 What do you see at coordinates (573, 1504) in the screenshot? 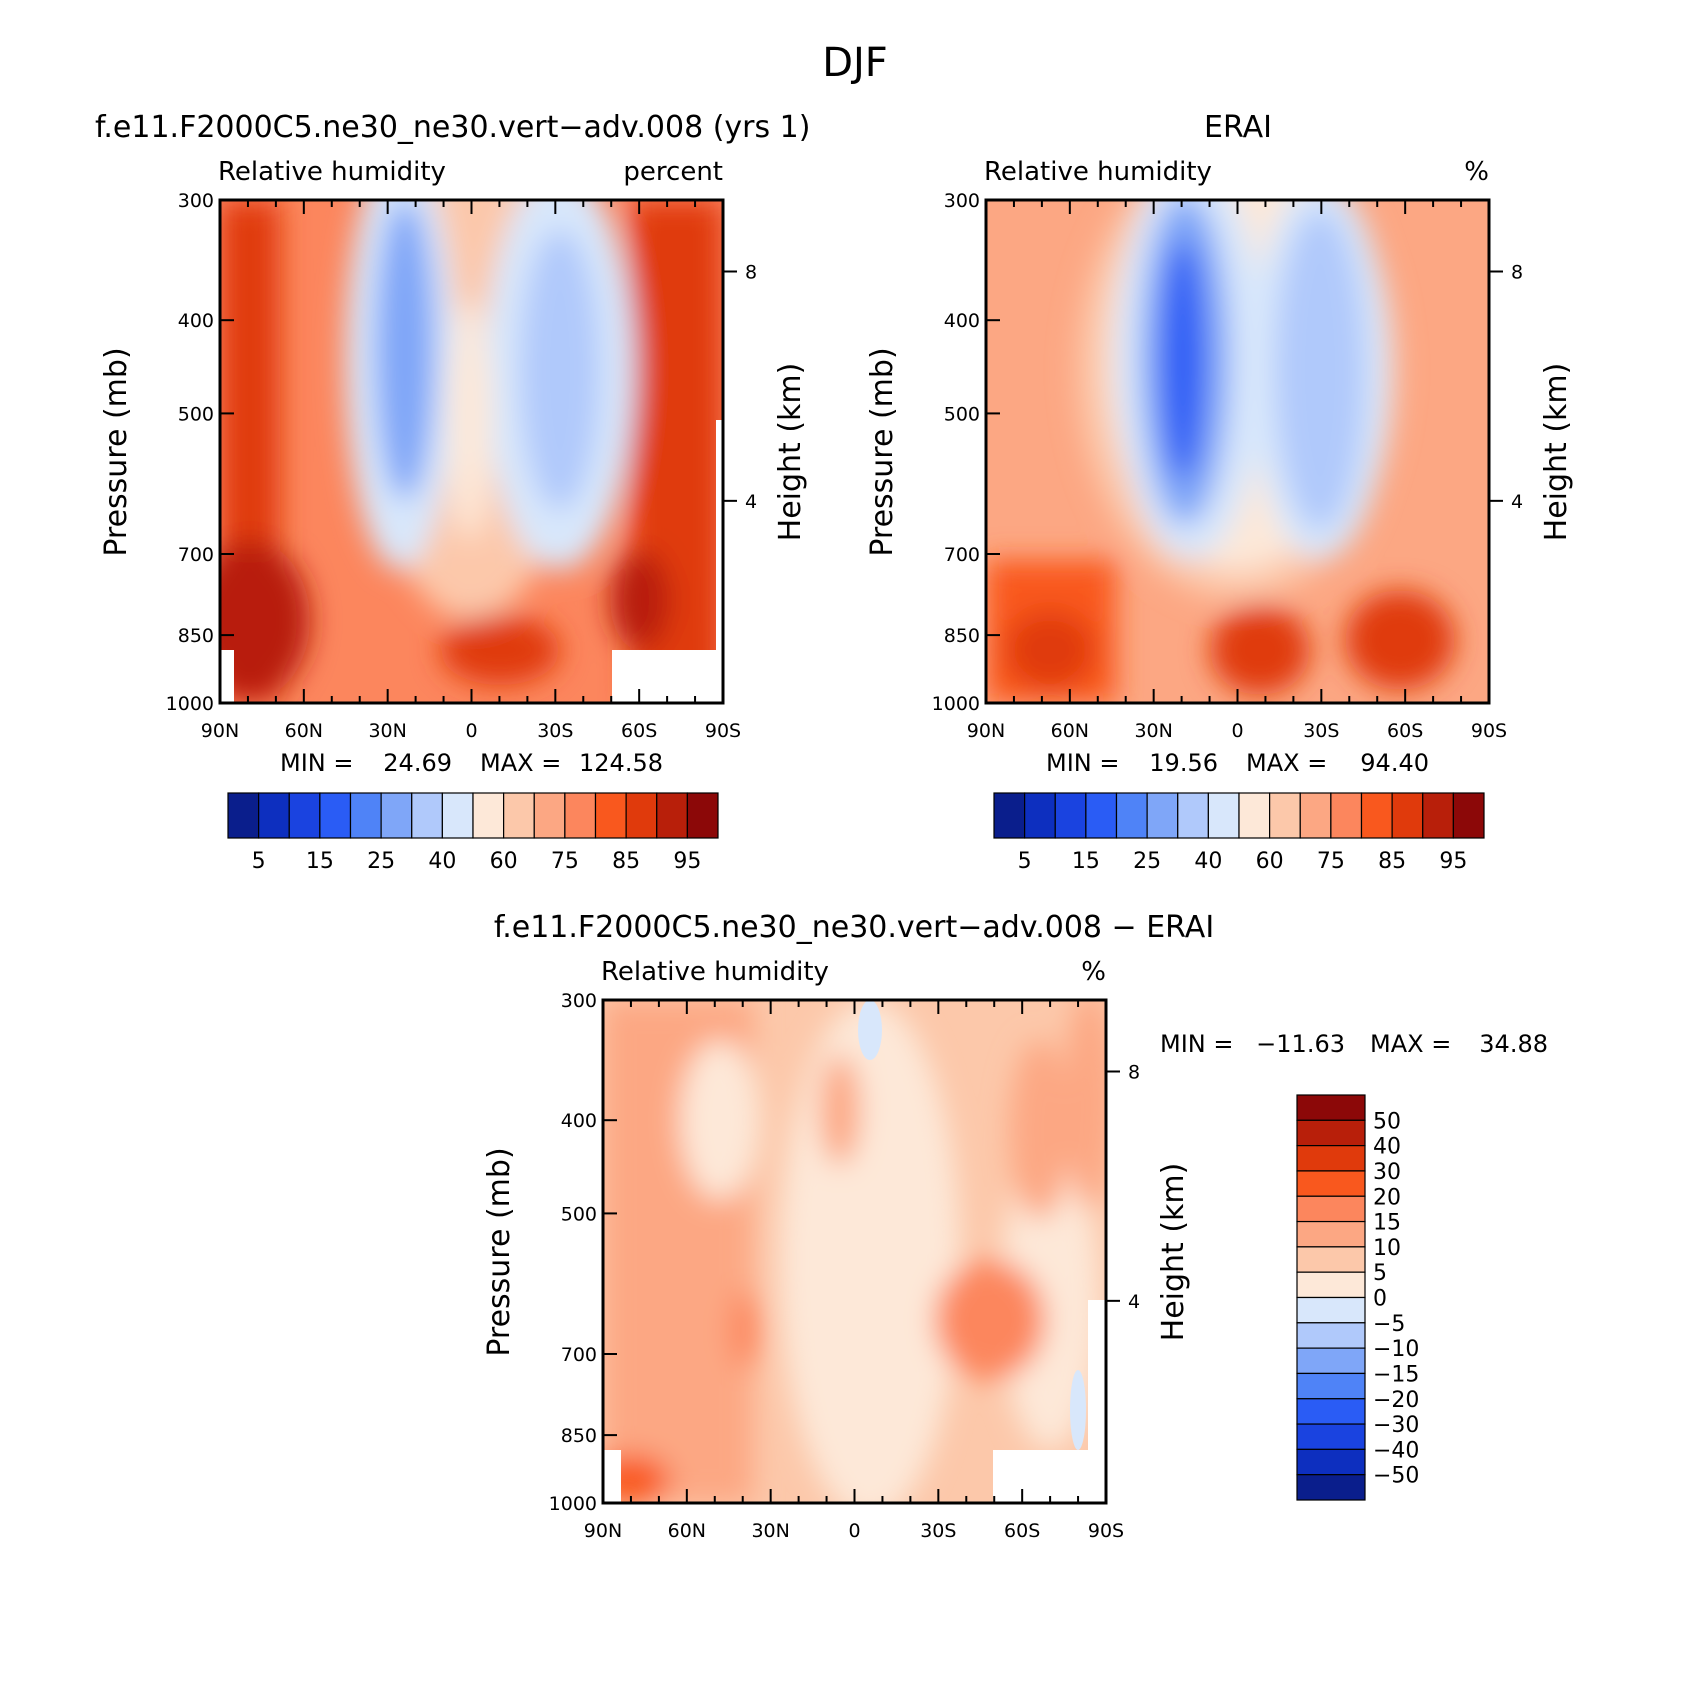
I see `panel-difference-y-tick-label: 1000` at bounding box center [573, 1504].